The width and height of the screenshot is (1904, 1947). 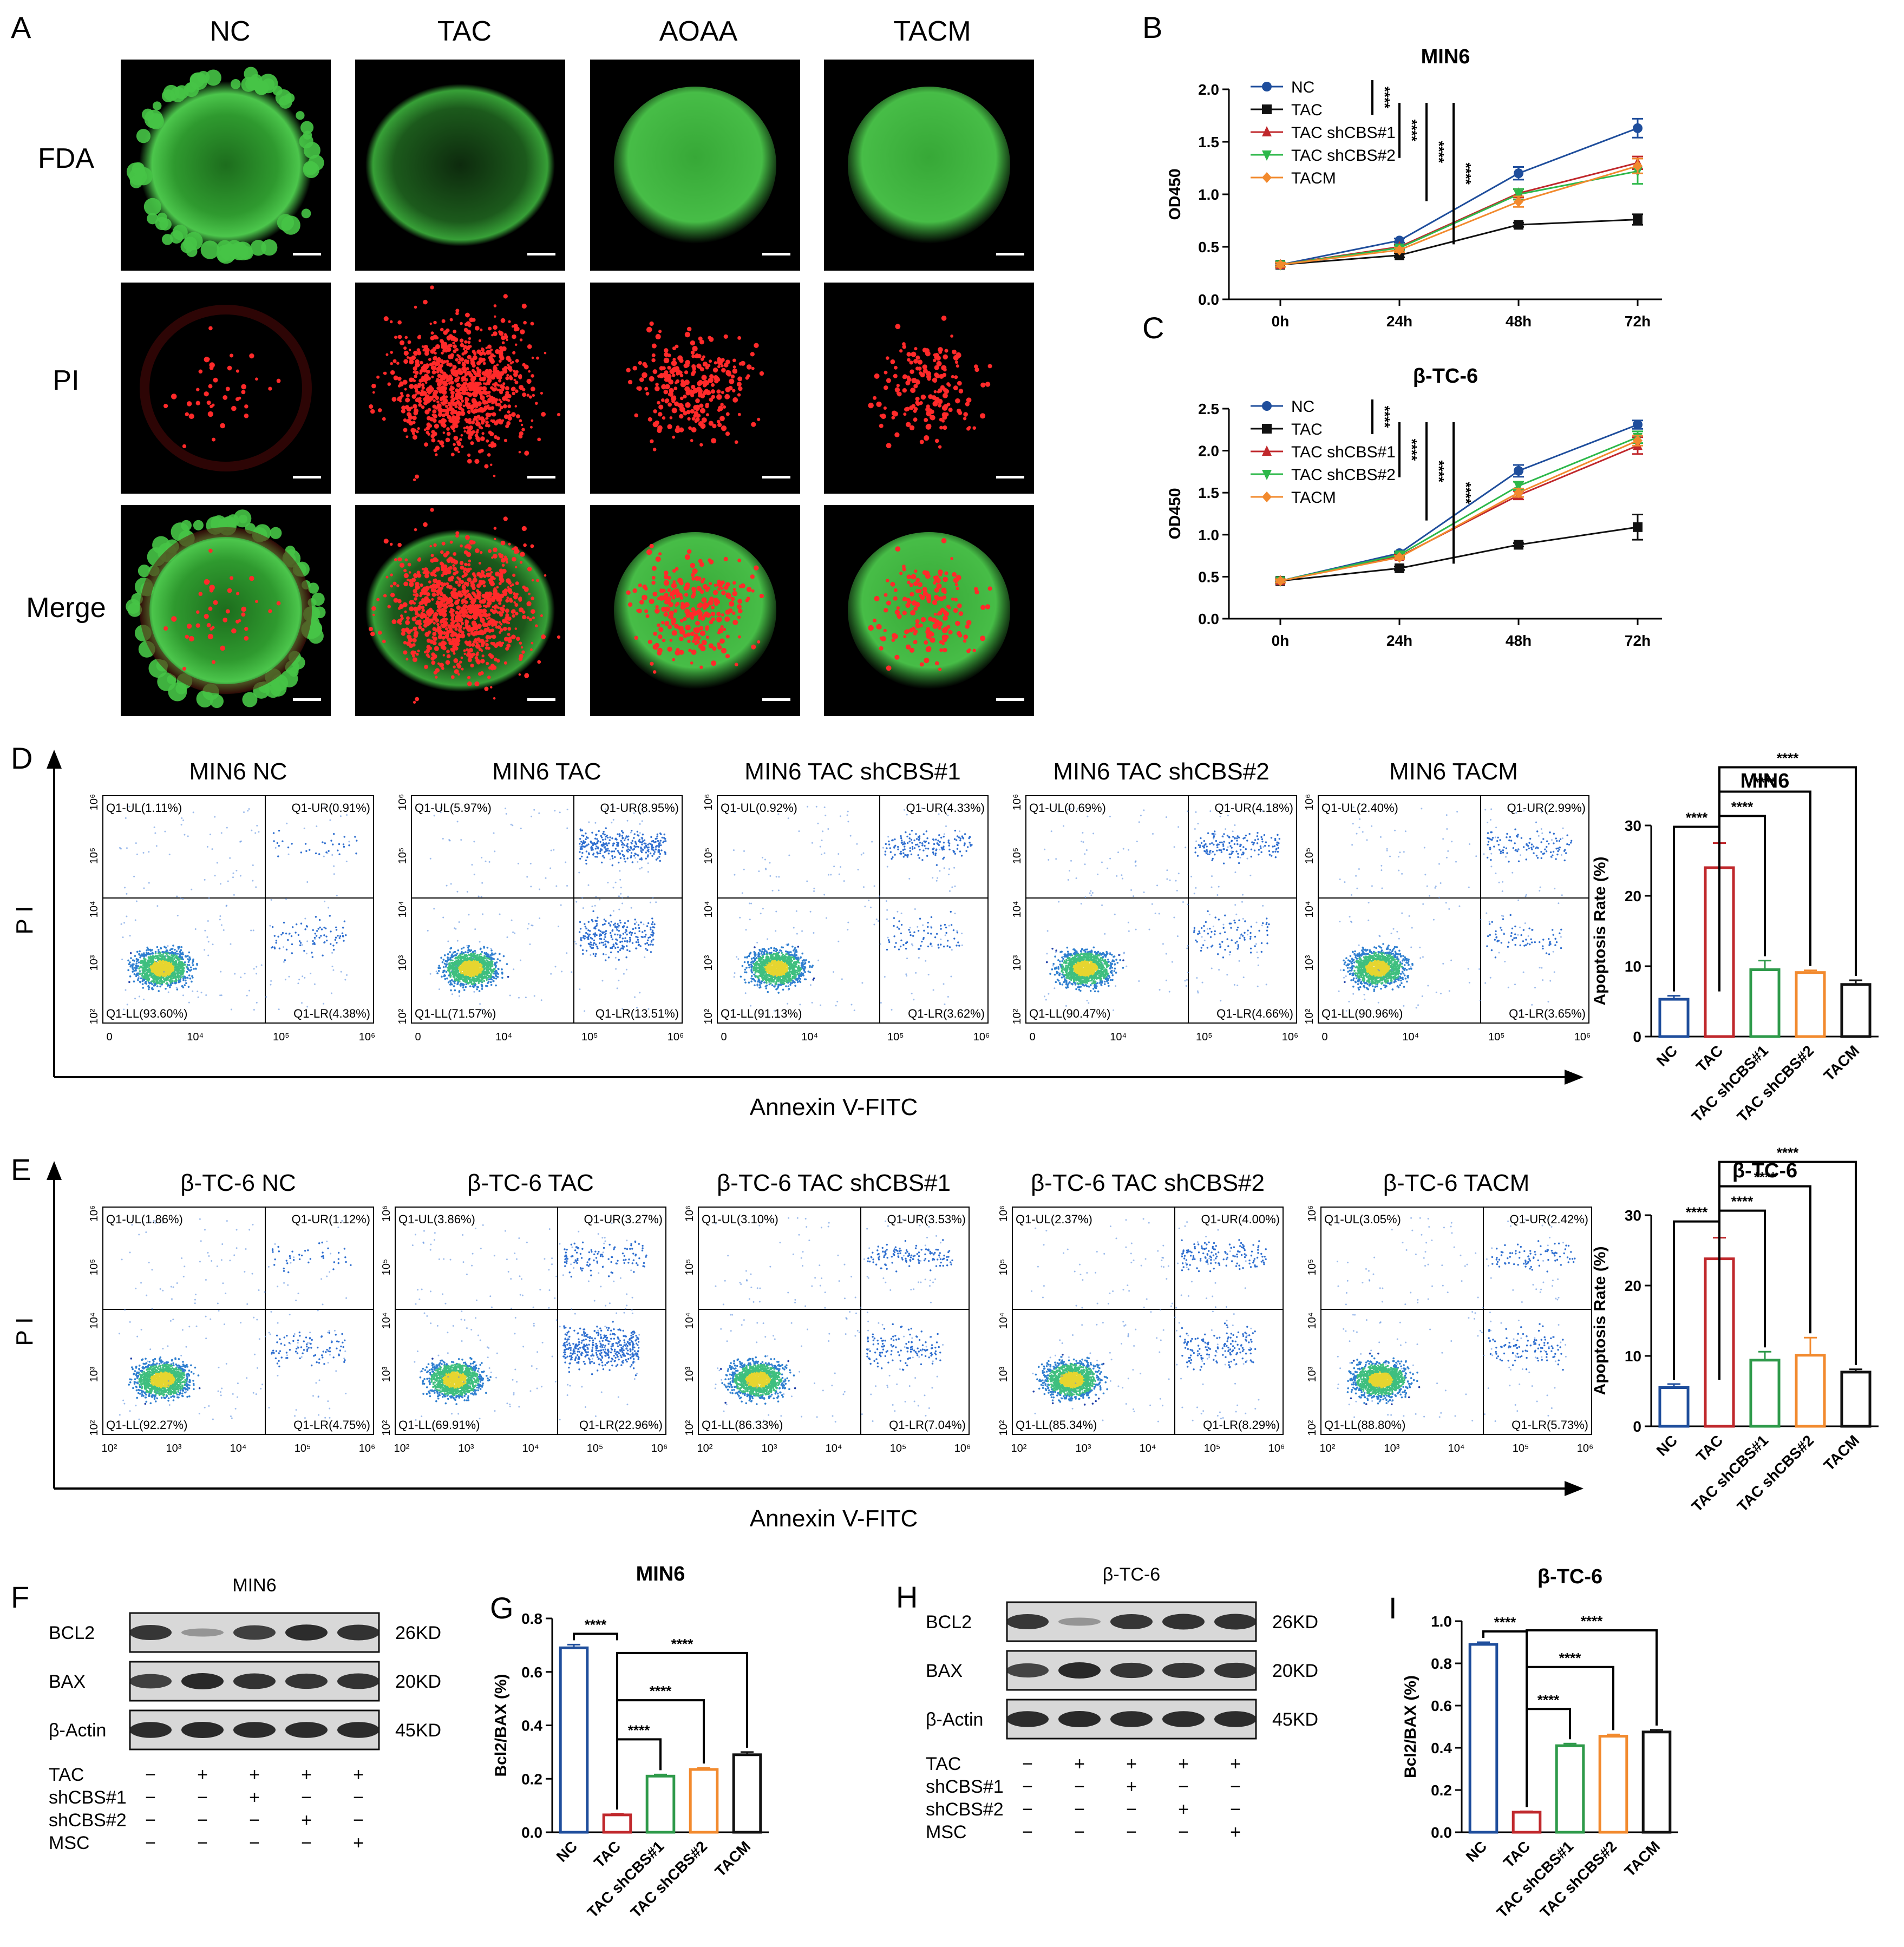 What do you see at coordinates (1175, 513) in the screenshot?
I see `y-axis-label: OD450` at bounding box center [1175, 513].